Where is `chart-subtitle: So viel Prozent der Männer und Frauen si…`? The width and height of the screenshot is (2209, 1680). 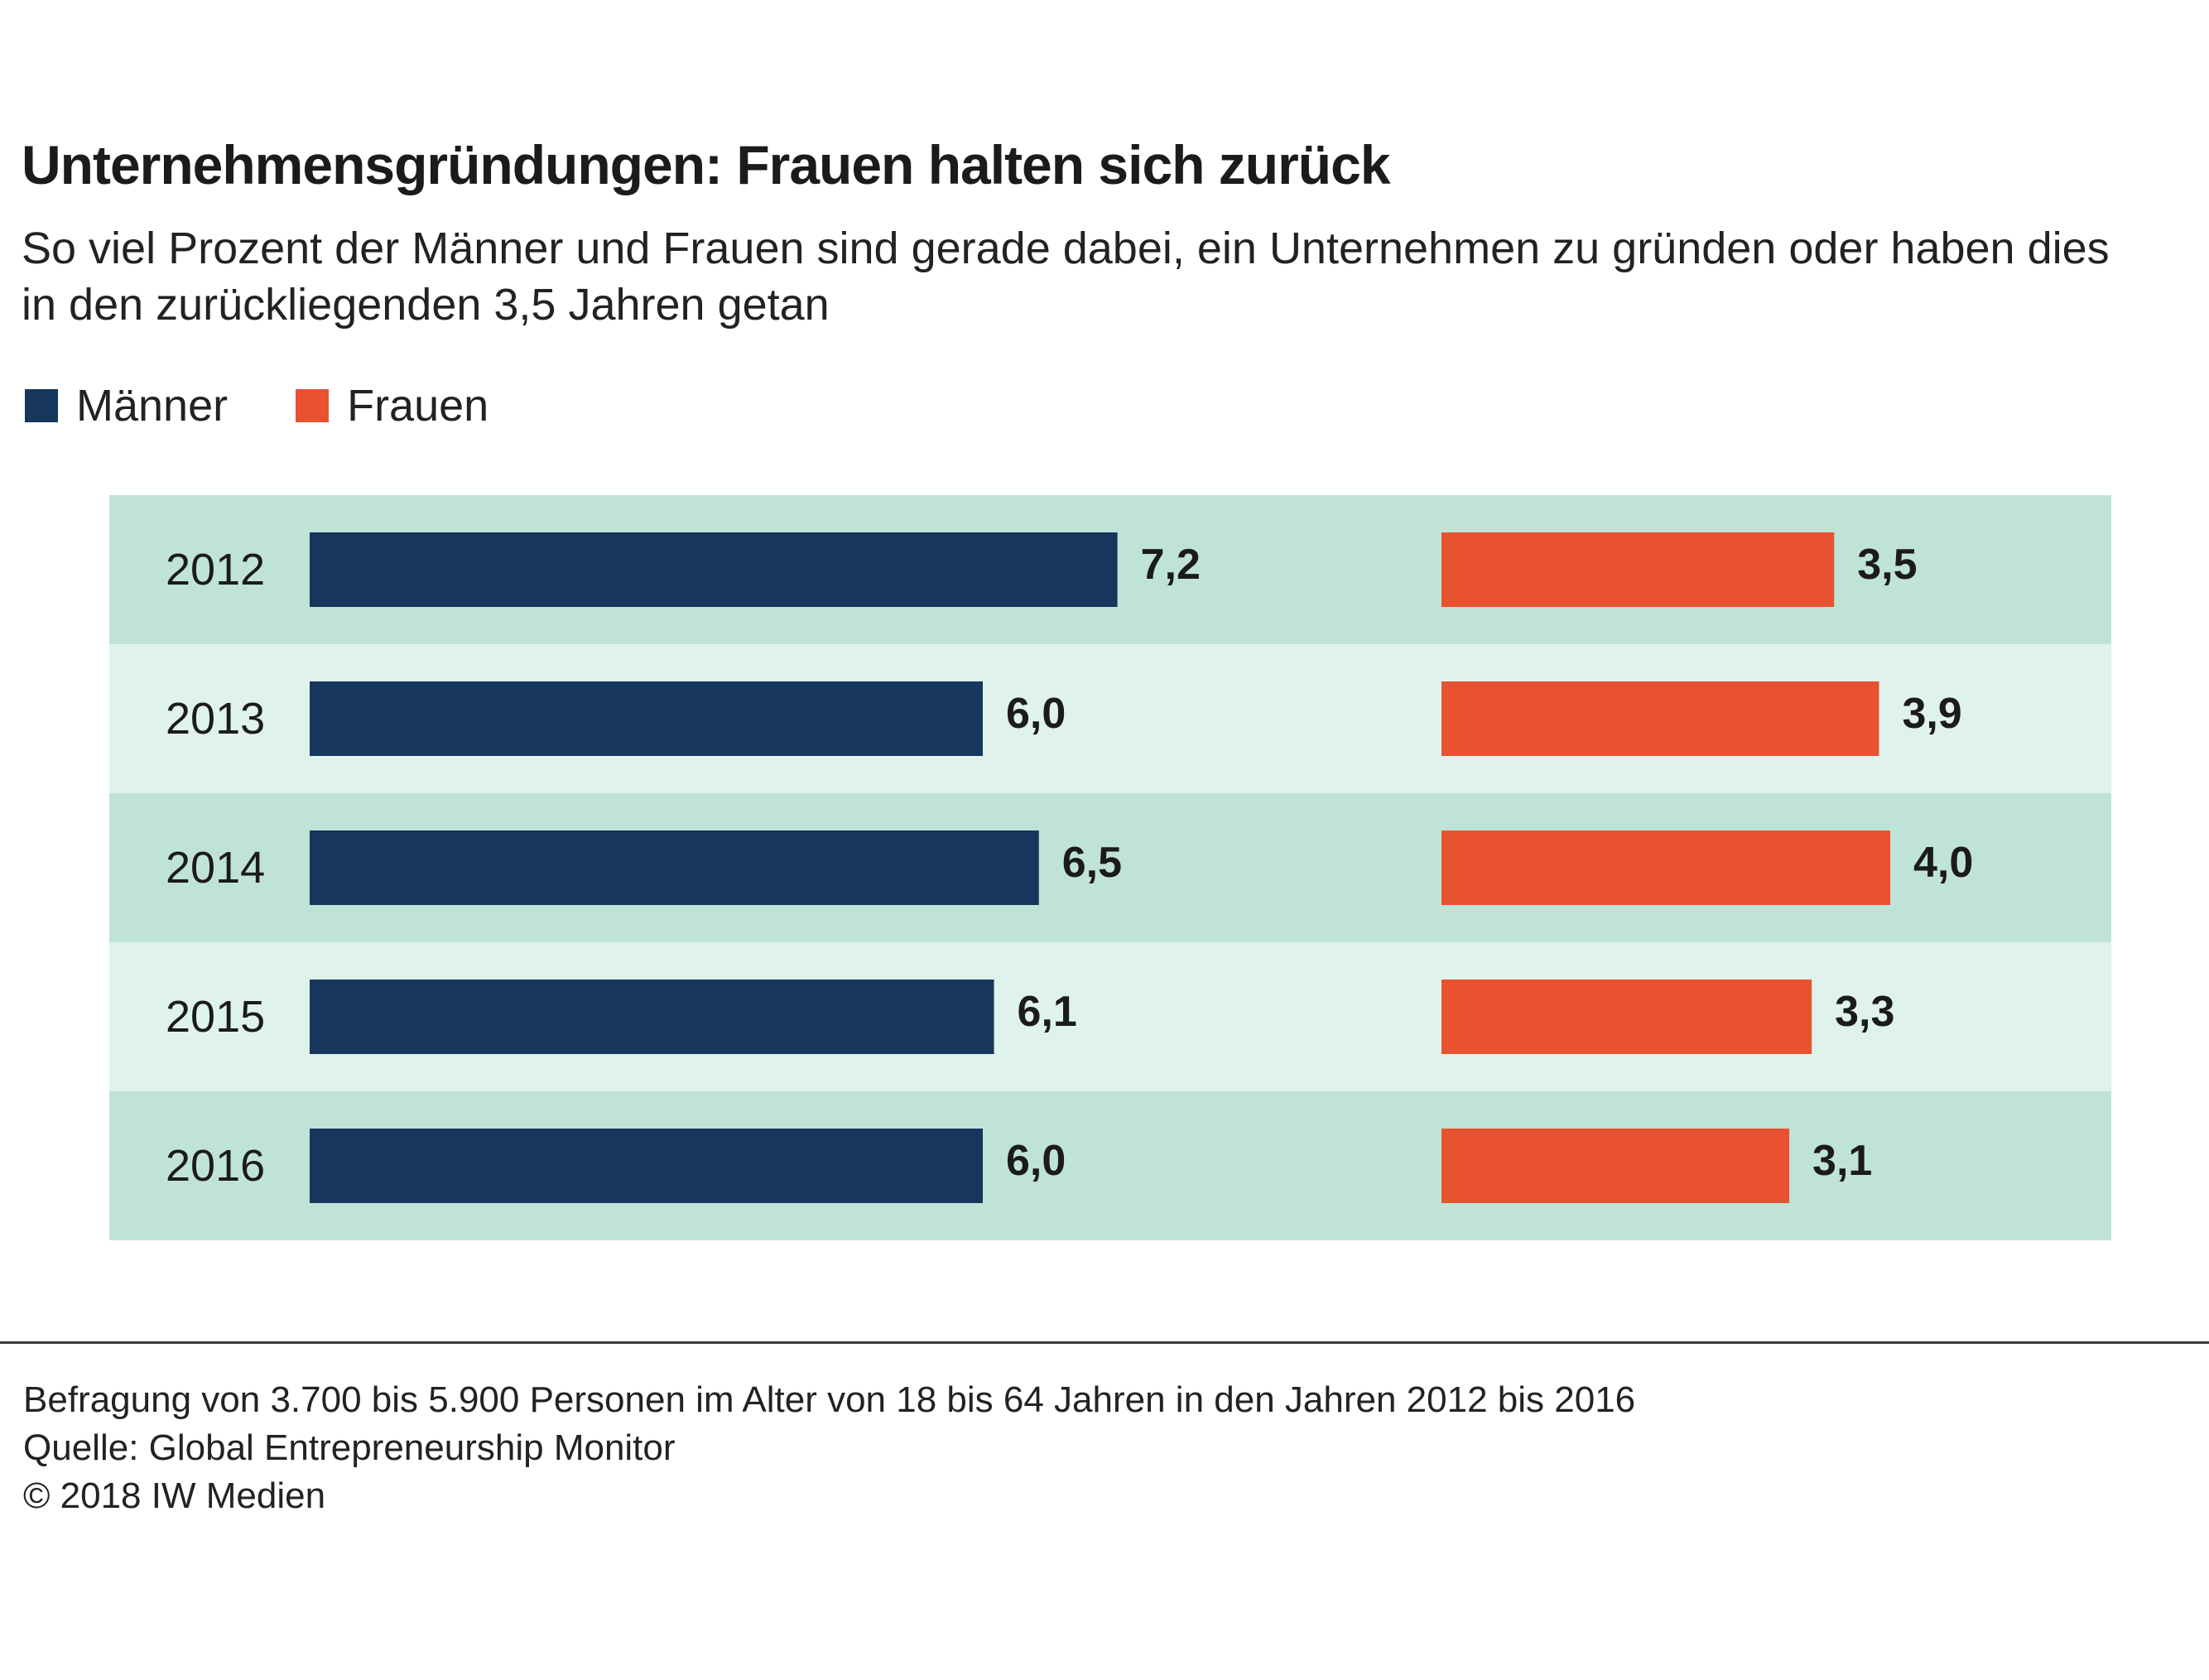
chart-subtitle: So viel Prozent der Männer und Frauen si… is located at coordinates (1066, 277).